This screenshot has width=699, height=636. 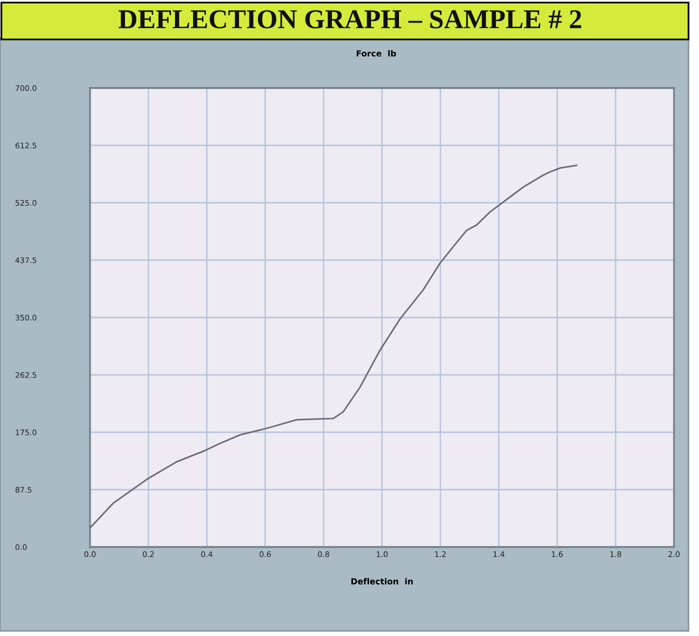 I want to click on x-axis-title: Deflection in, so click(x=382, y=581).